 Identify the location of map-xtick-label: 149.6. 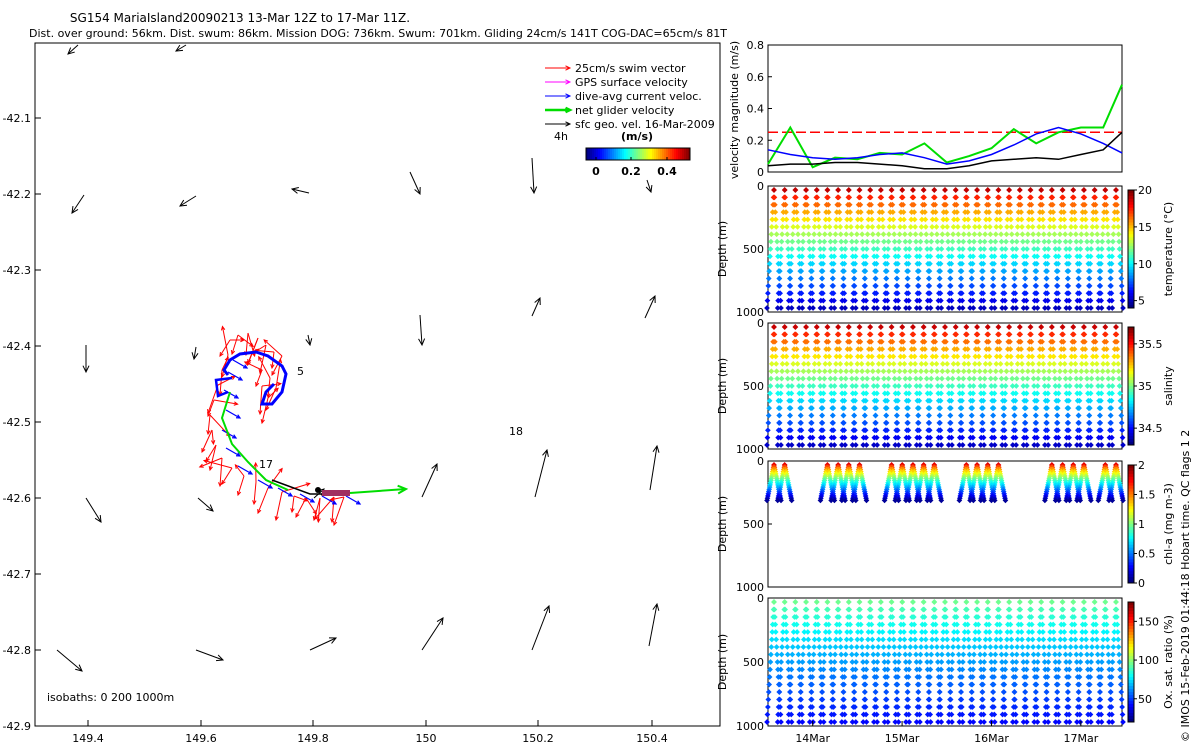
(201, 738).